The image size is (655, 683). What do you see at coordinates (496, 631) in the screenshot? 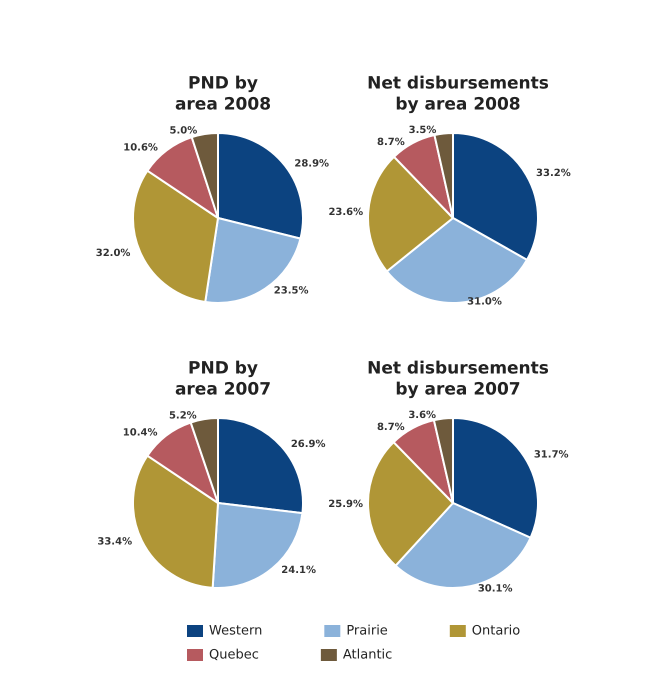
I see `legend-label: Ontario` at bounding box center [496, 631].